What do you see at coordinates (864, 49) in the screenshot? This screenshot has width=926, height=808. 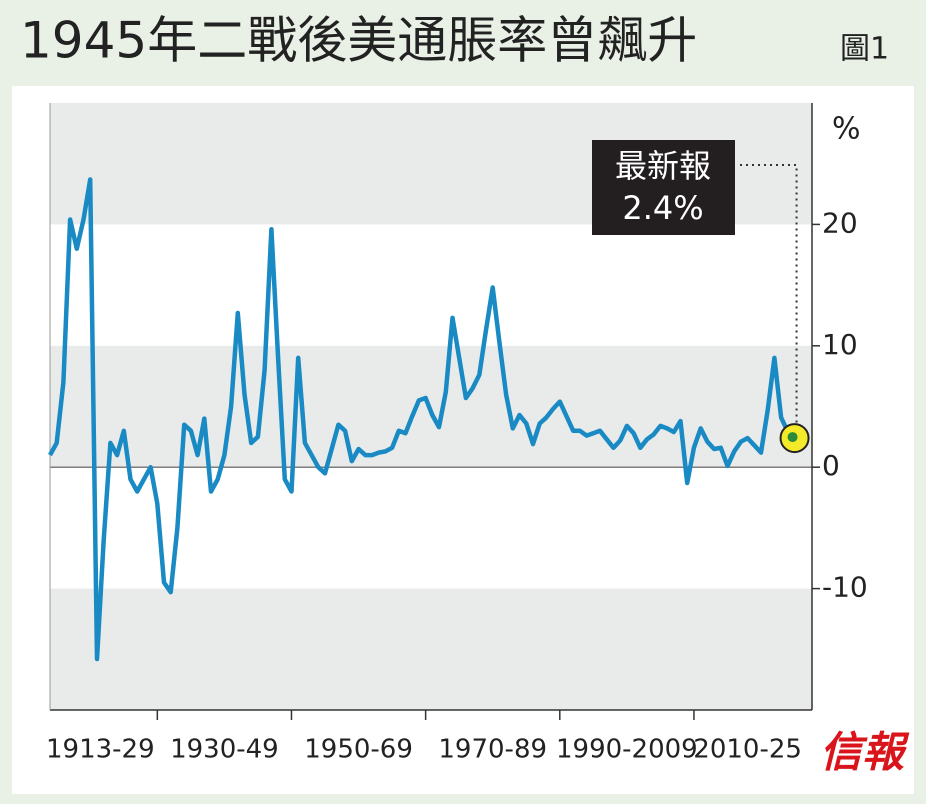 I see `figure-label: 圖1` at bounding box center [864, 49].